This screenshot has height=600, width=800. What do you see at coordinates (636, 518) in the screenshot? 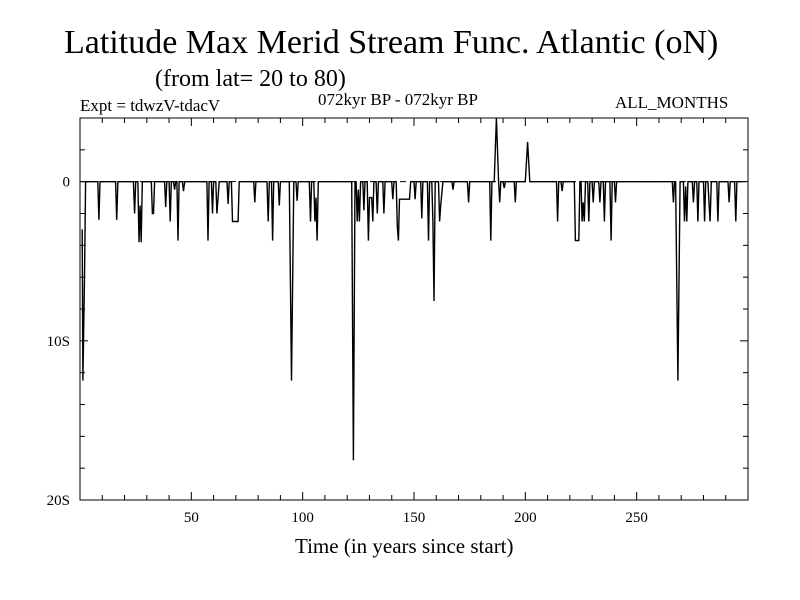
I see `x-tick-label: 250` at bounding box center [636, 518].